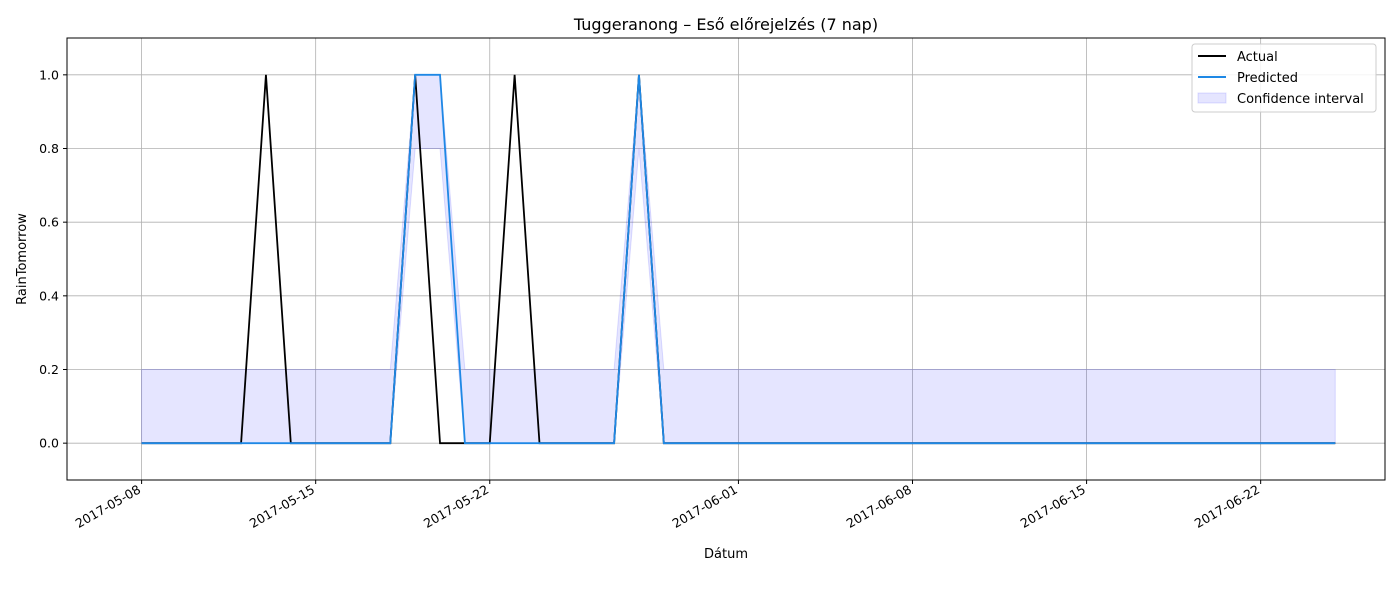  Describe the element at coordinates (49, 443) in the screenshot. I see `y-tick-label: 0.0` at that location.